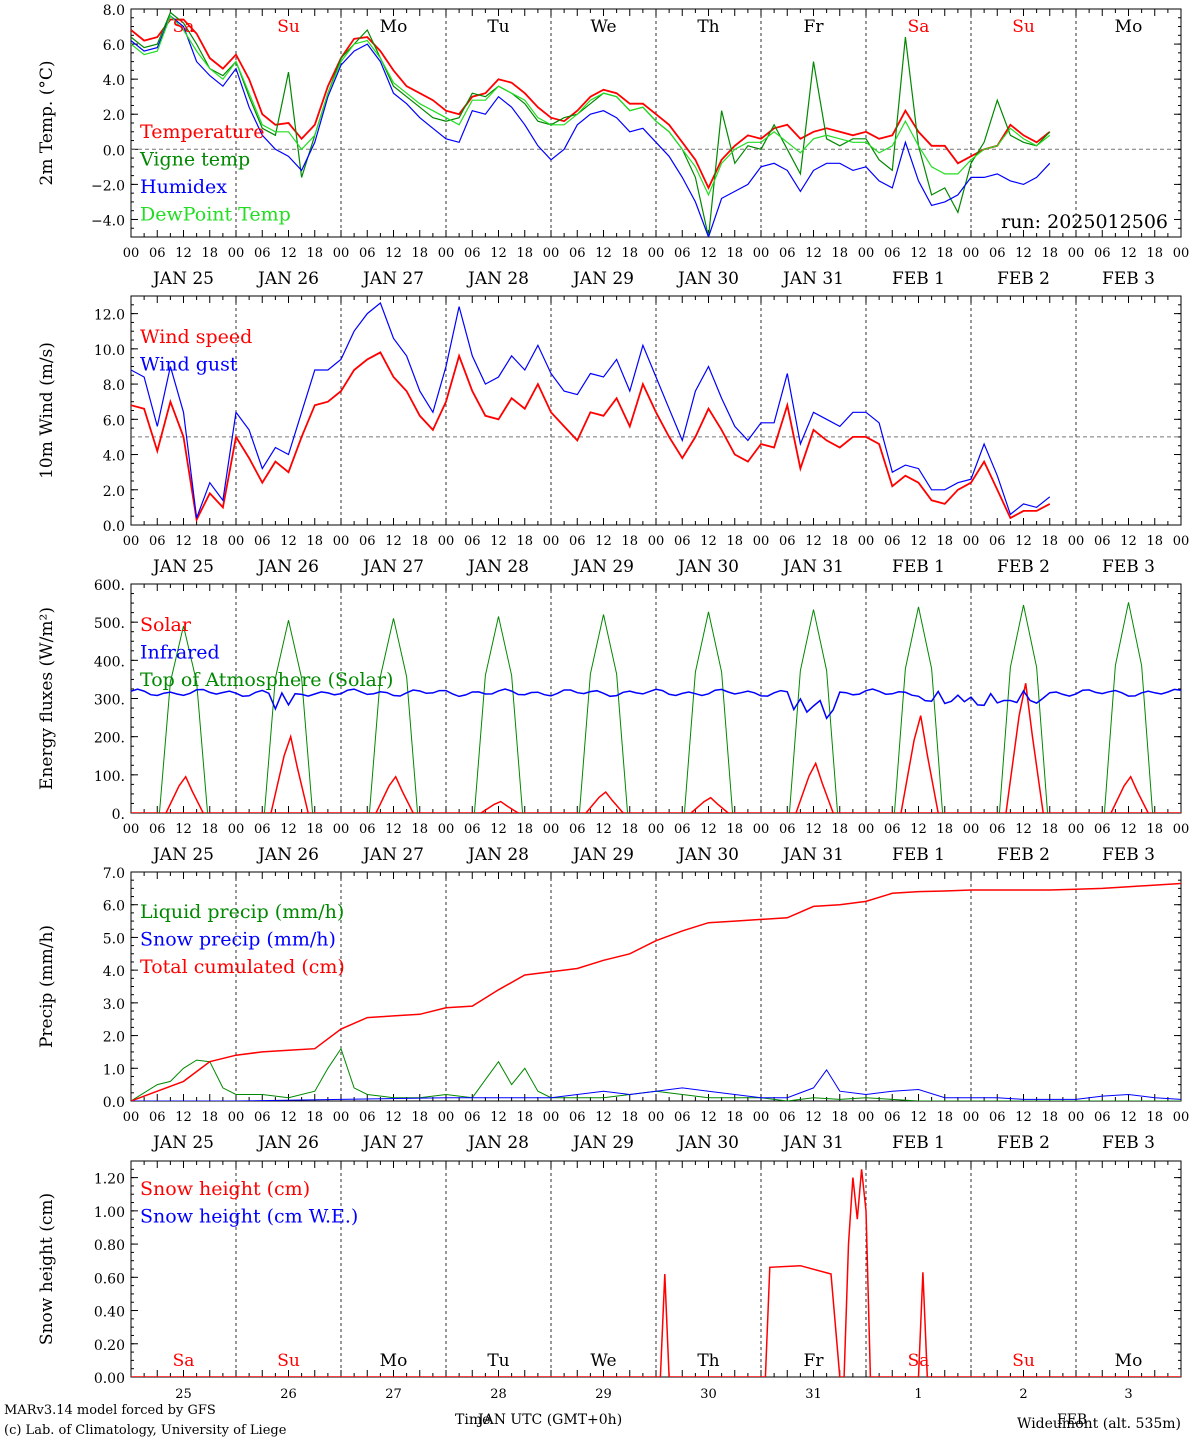 This screenshot has height=1440, width=1194. I want to click on day-number-label: 30, so click(708, 1394).